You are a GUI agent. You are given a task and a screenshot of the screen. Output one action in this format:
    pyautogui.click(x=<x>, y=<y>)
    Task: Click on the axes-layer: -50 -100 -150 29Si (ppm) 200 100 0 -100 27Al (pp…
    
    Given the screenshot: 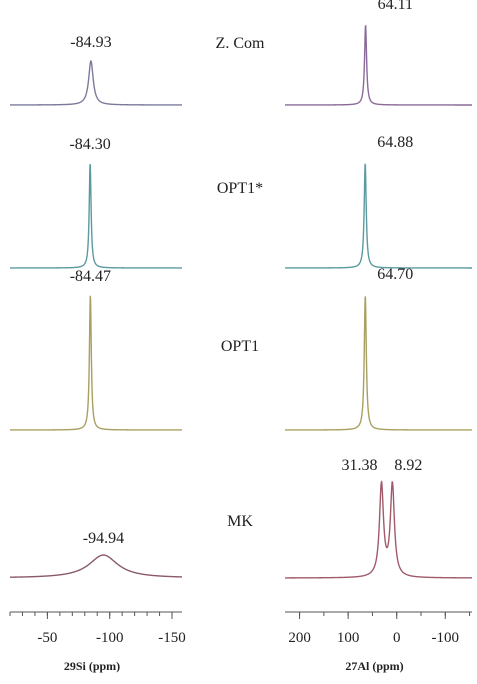 What is the action you would take?
    pyautogui.click(x=240, y=642)
    